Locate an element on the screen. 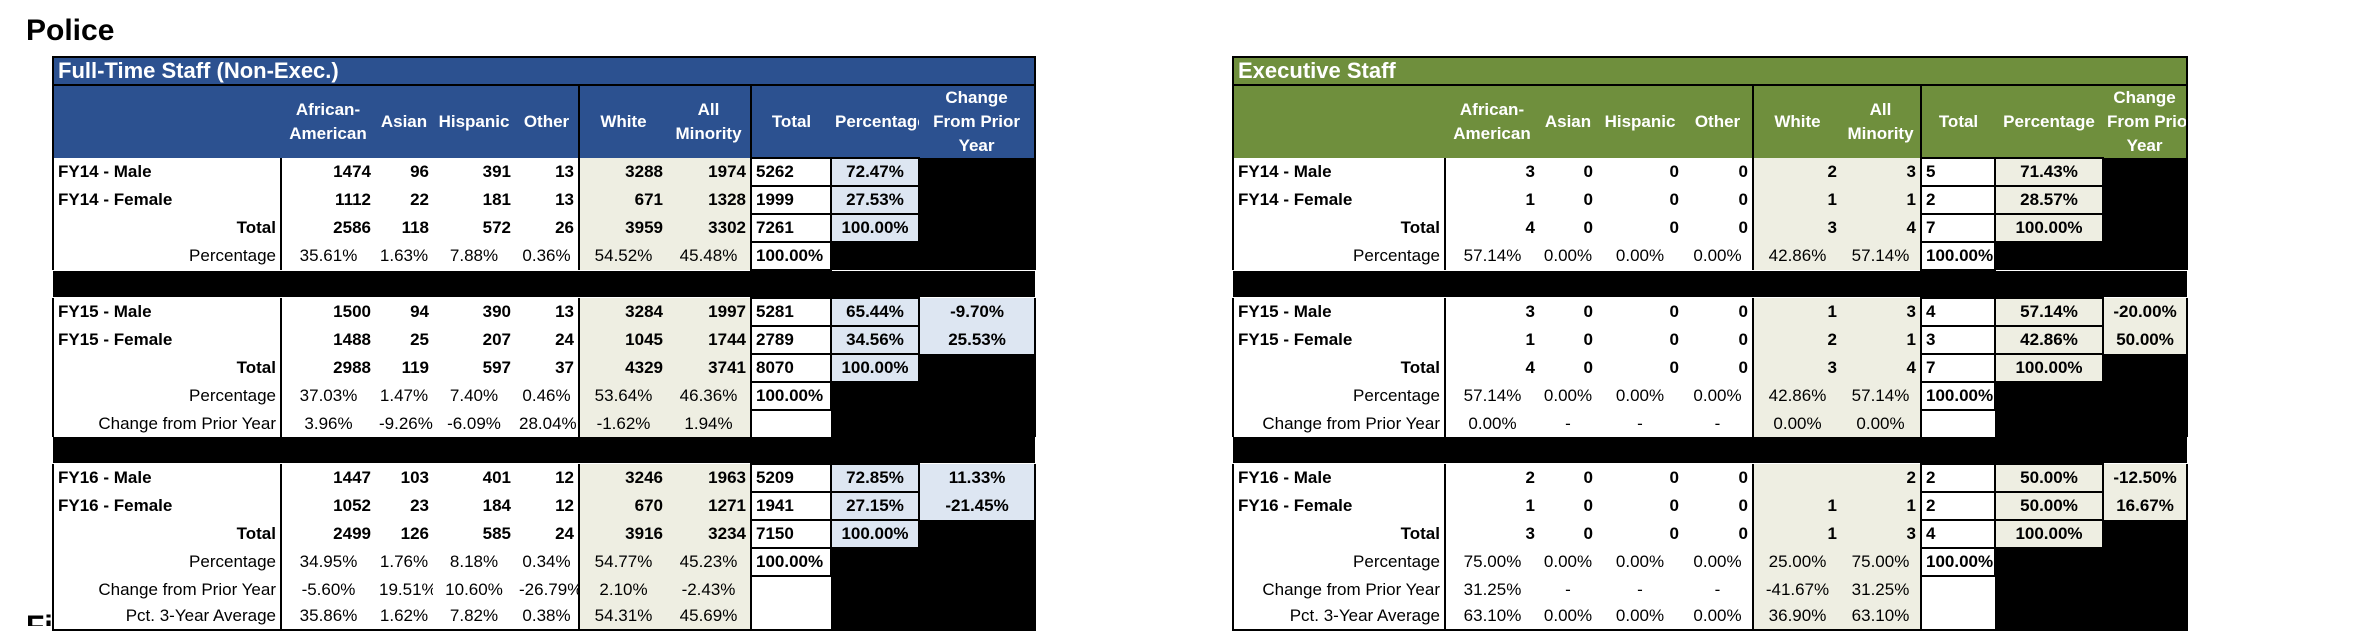  cell: 4 is located at coordinates (1530, 367).